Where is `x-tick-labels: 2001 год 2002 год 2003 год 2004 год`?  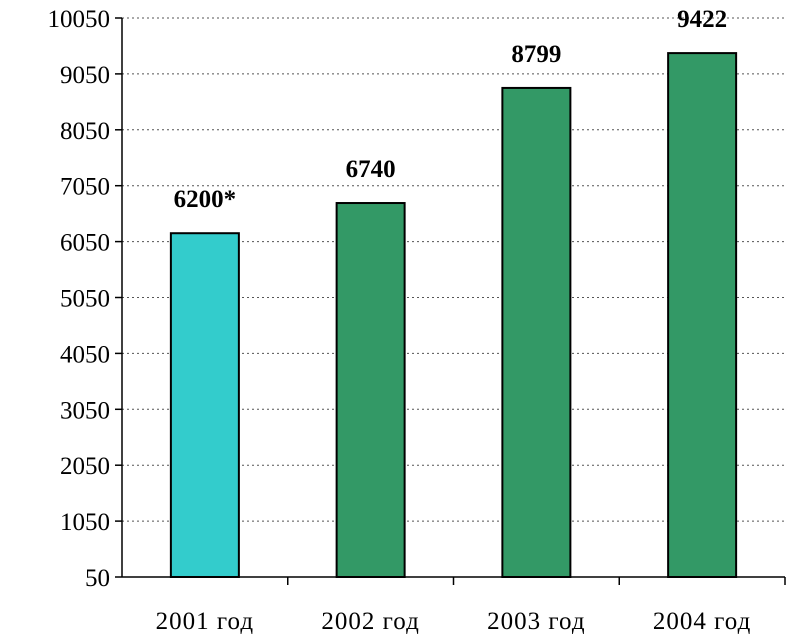
x-tick-labels: 2001 год 2002 год 2003 год 2004 год is located at coordinates (453, 621).